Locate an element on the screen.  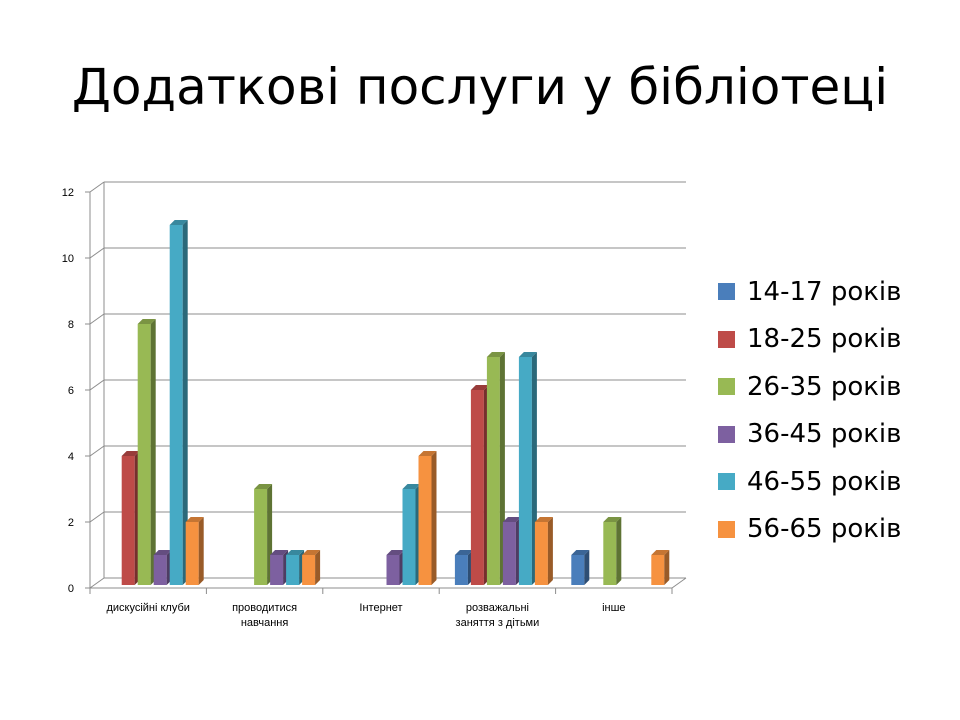
x-category-label: навчання is located at coordinates (265, 623).